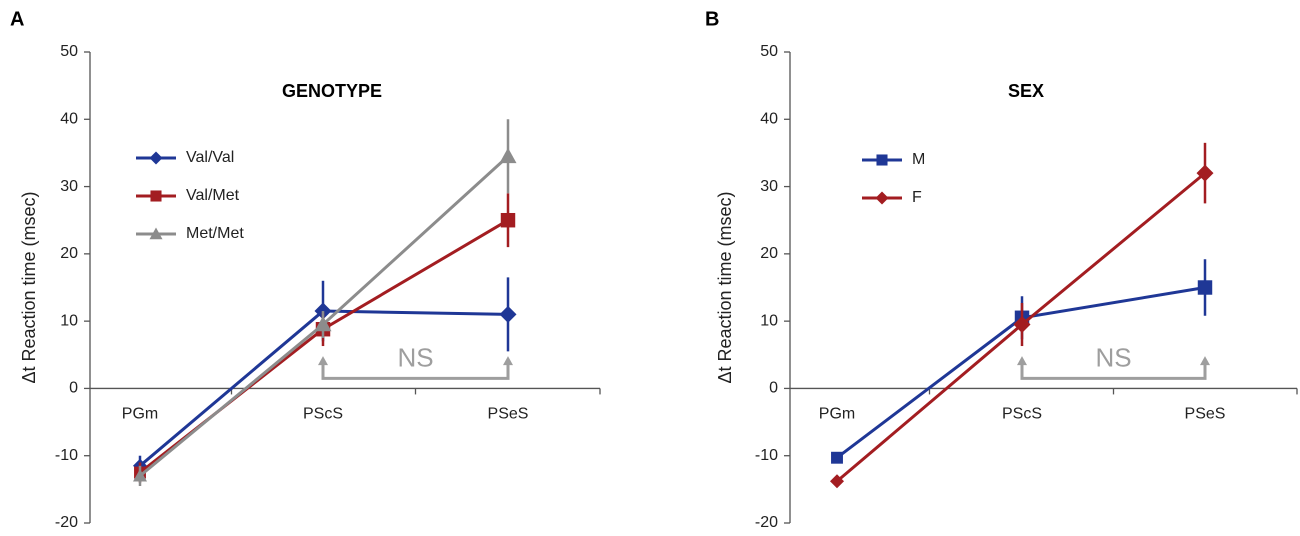 The image size is (1300, 536). I want to click on legend-item: F, so click(892, 197).